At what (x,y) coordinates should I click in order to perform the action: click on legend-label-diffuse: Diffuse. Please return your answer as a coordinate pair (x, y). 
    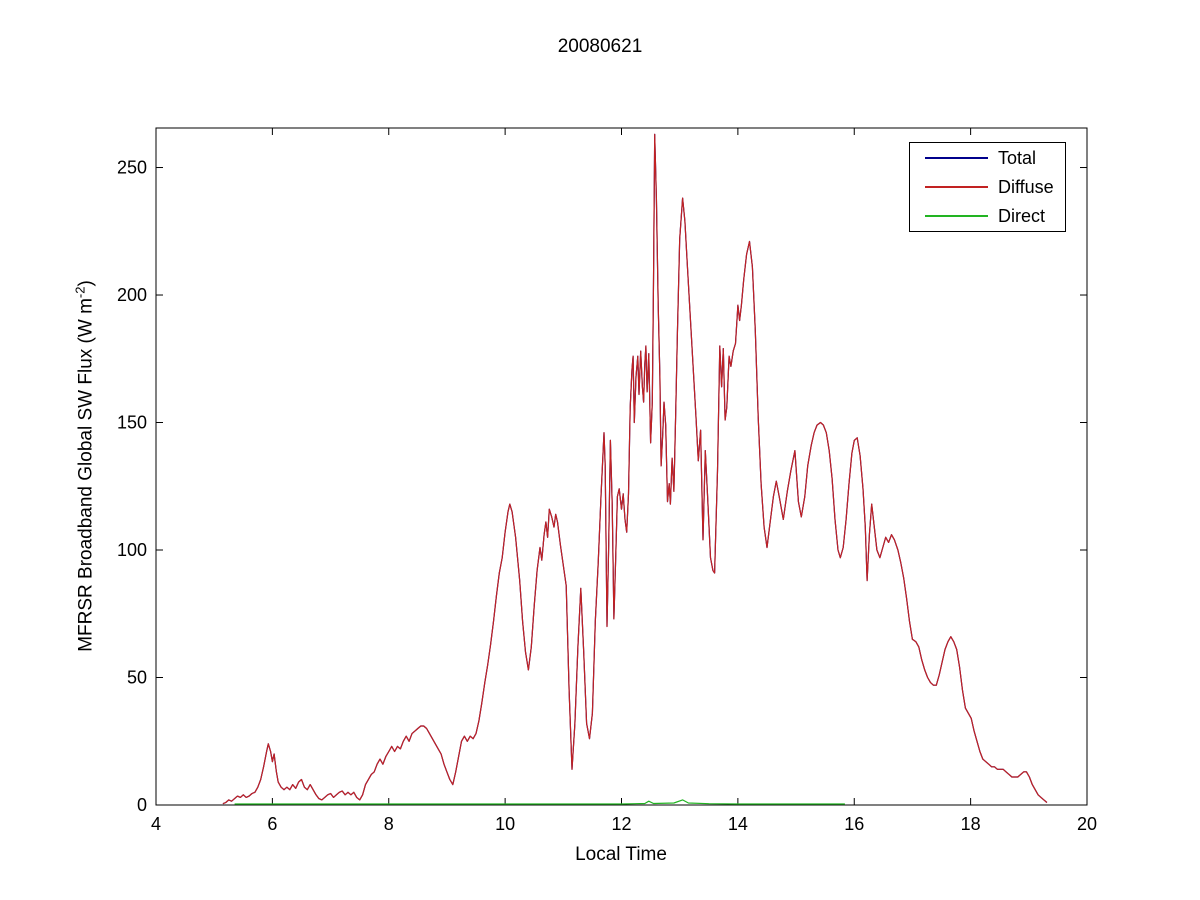
    Looking at the image, I should click on (1026, 186).